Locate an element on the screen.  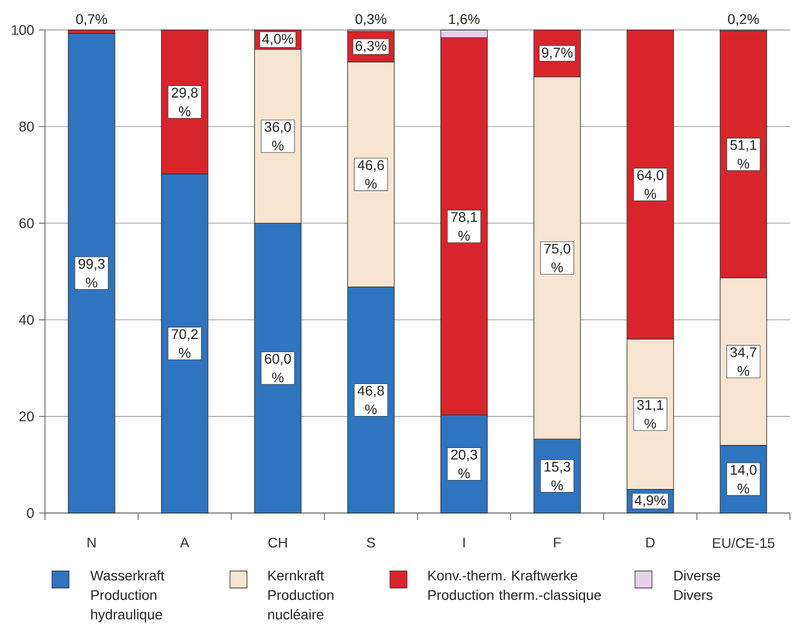
y-tick-label: 0 is located at coordinates (30, 513).